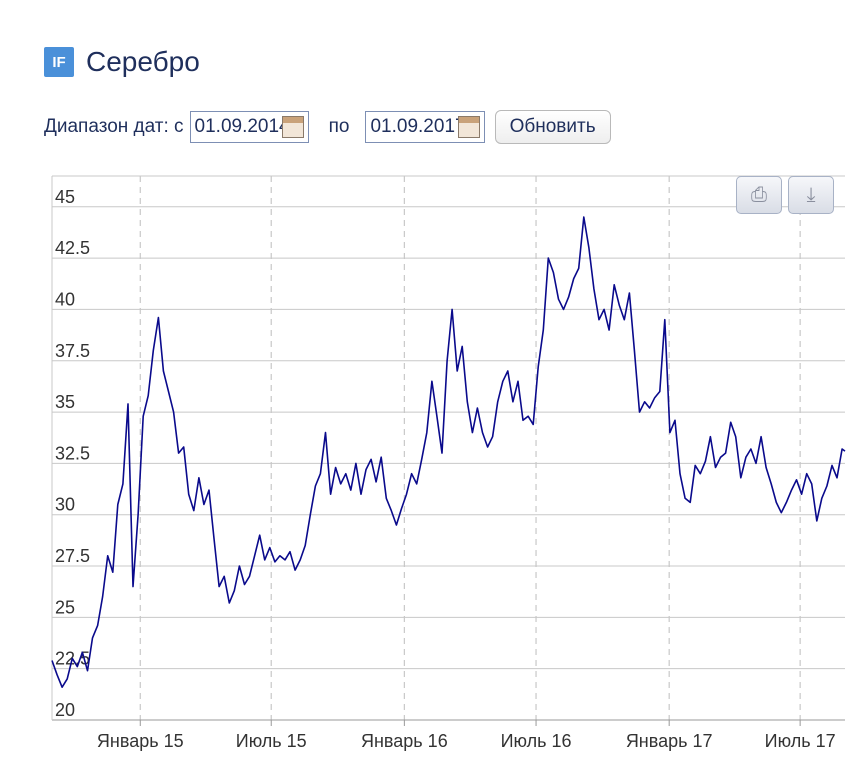  What do you see at coordinates (72, 453) in the screenshot?
I see `y-tick-label: 32.5` at bounding box center [72, 453].